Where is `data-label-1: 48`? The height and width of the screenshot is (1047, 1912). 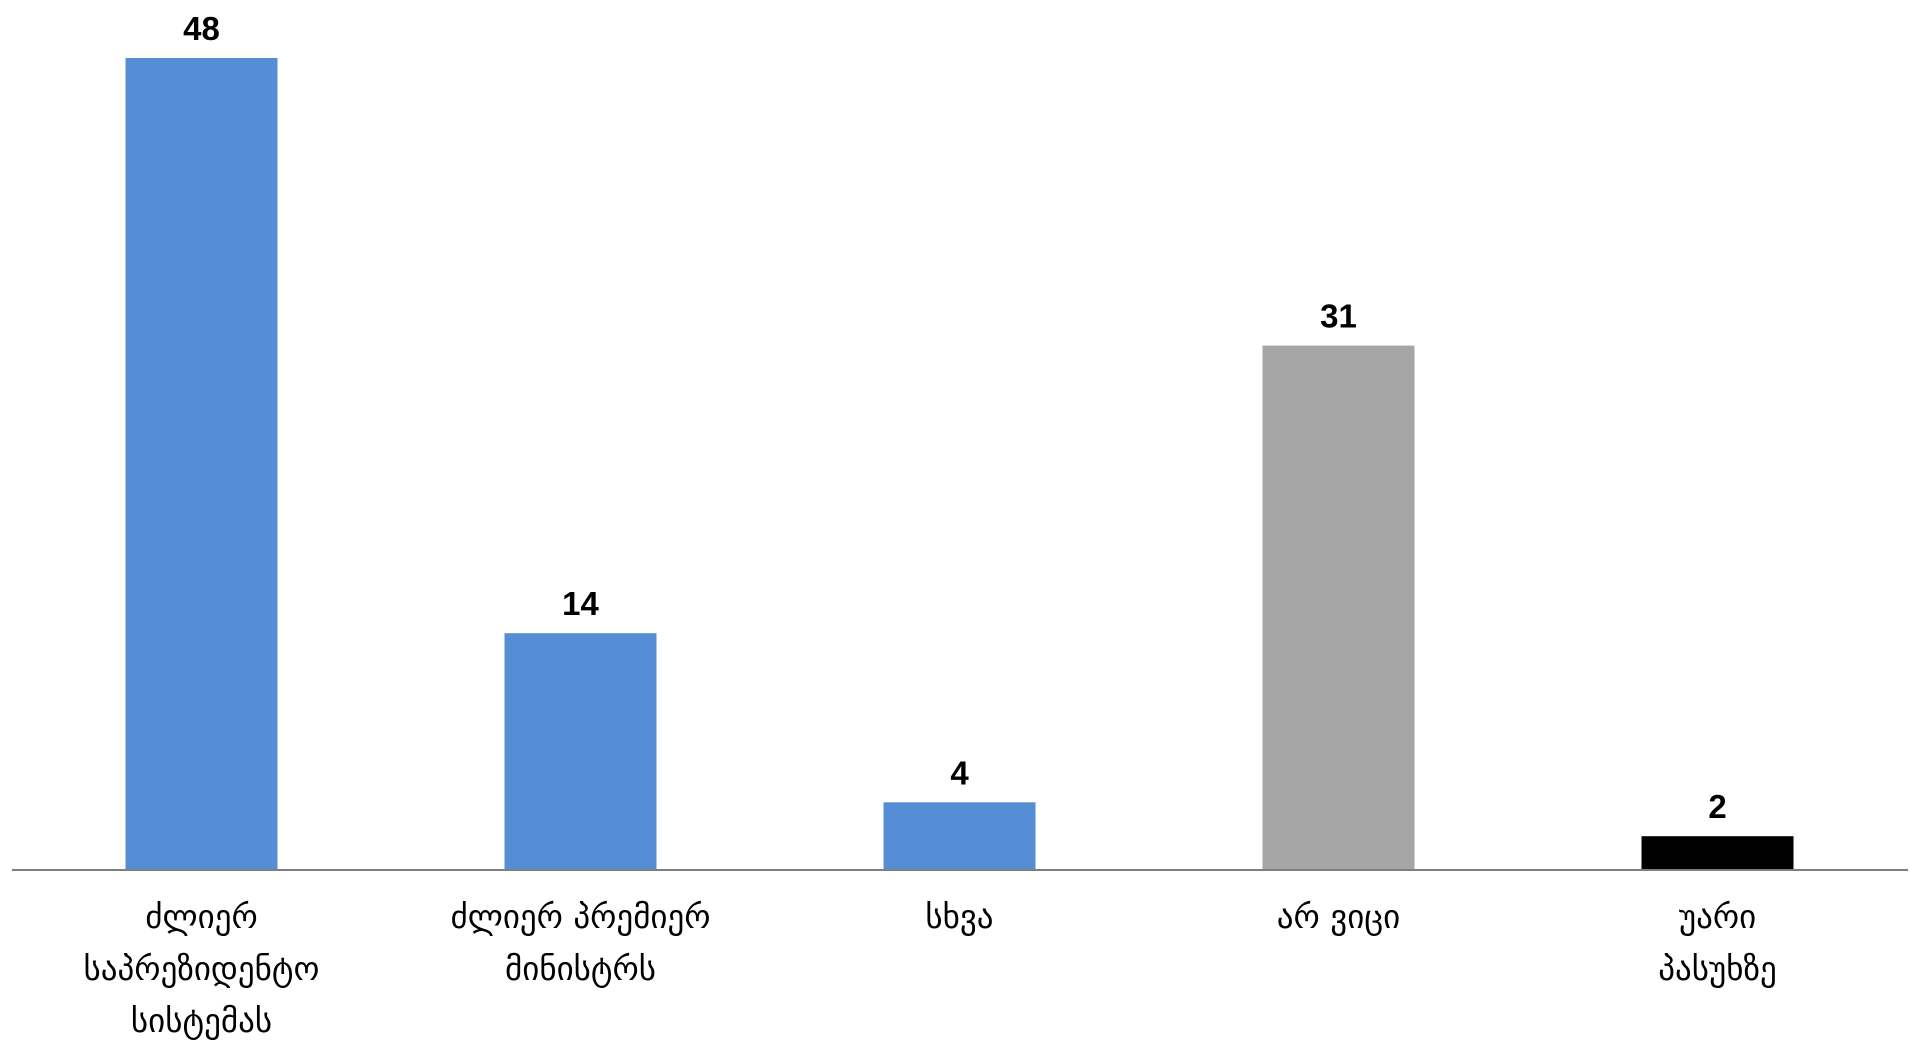 data-label-1: 48 is located at coordinates (201, 28).